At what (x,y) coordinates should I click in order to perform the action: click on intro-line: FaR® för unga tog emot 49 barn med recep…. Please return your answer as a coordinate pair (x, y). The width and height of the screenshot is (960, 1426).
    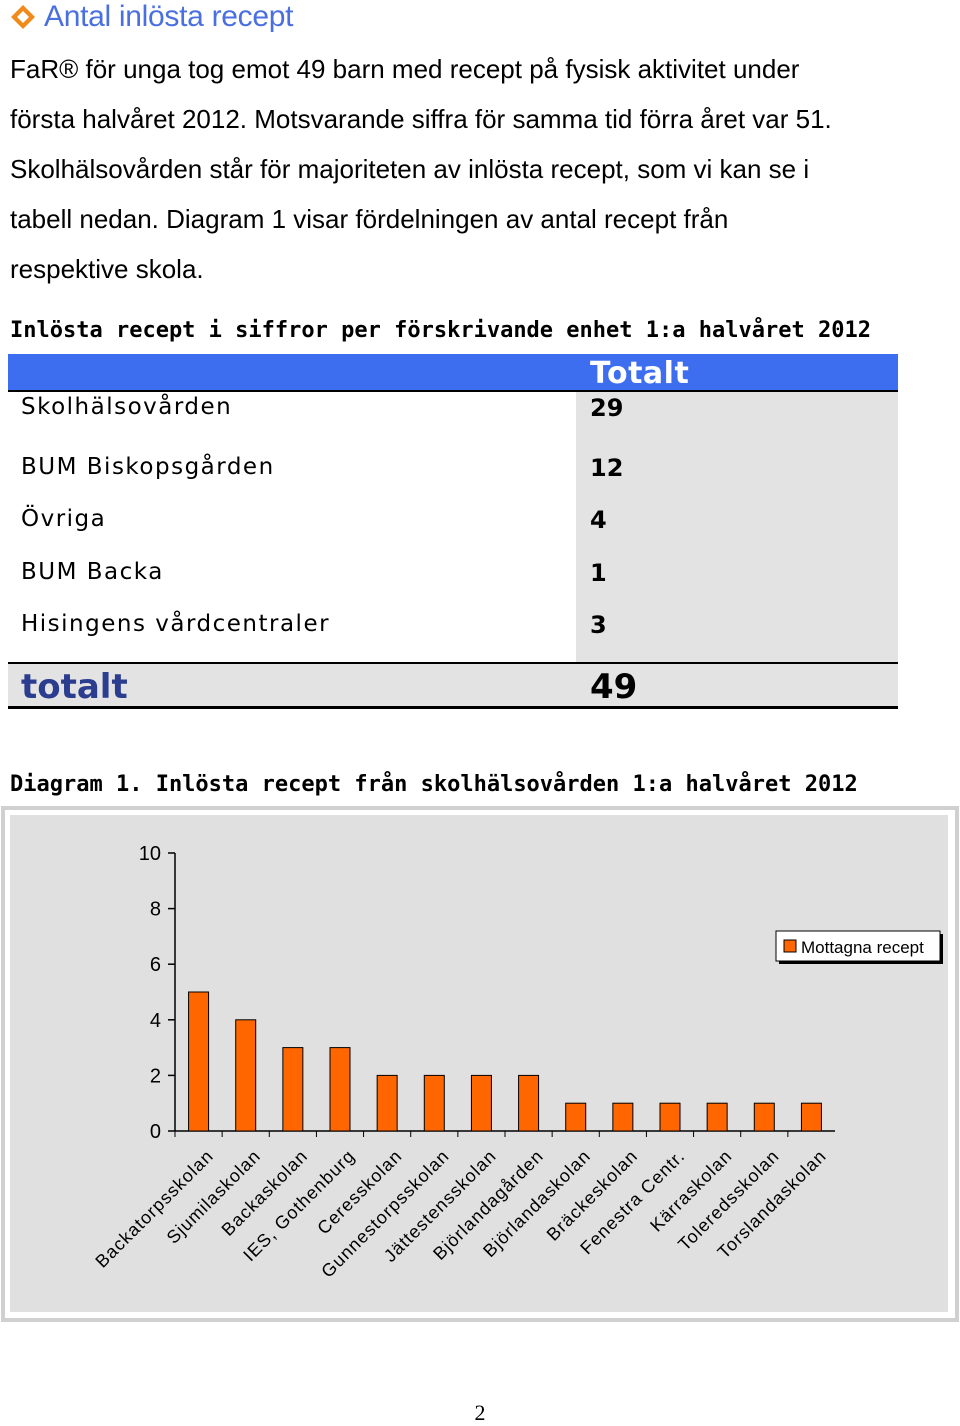
    Looking at the image, I should click on (405, 69).